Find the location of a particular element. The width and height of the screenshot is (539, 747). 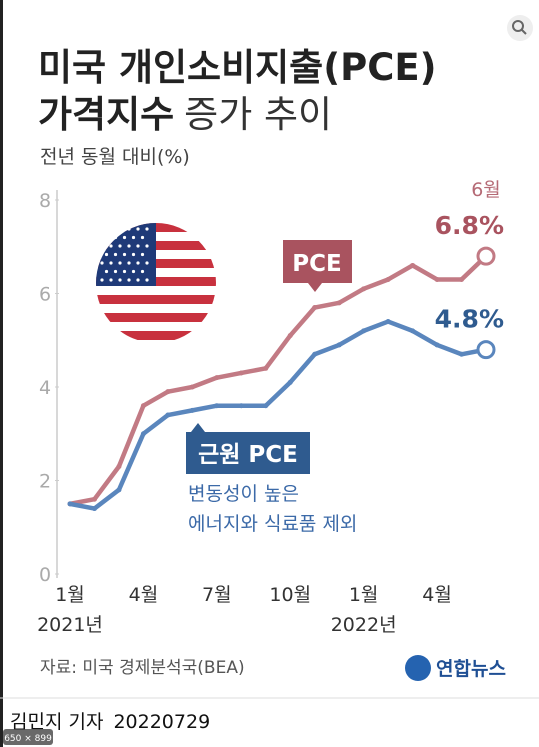

title-line2: 가격지수 증가 추이 is located at coordinates (185, 114).